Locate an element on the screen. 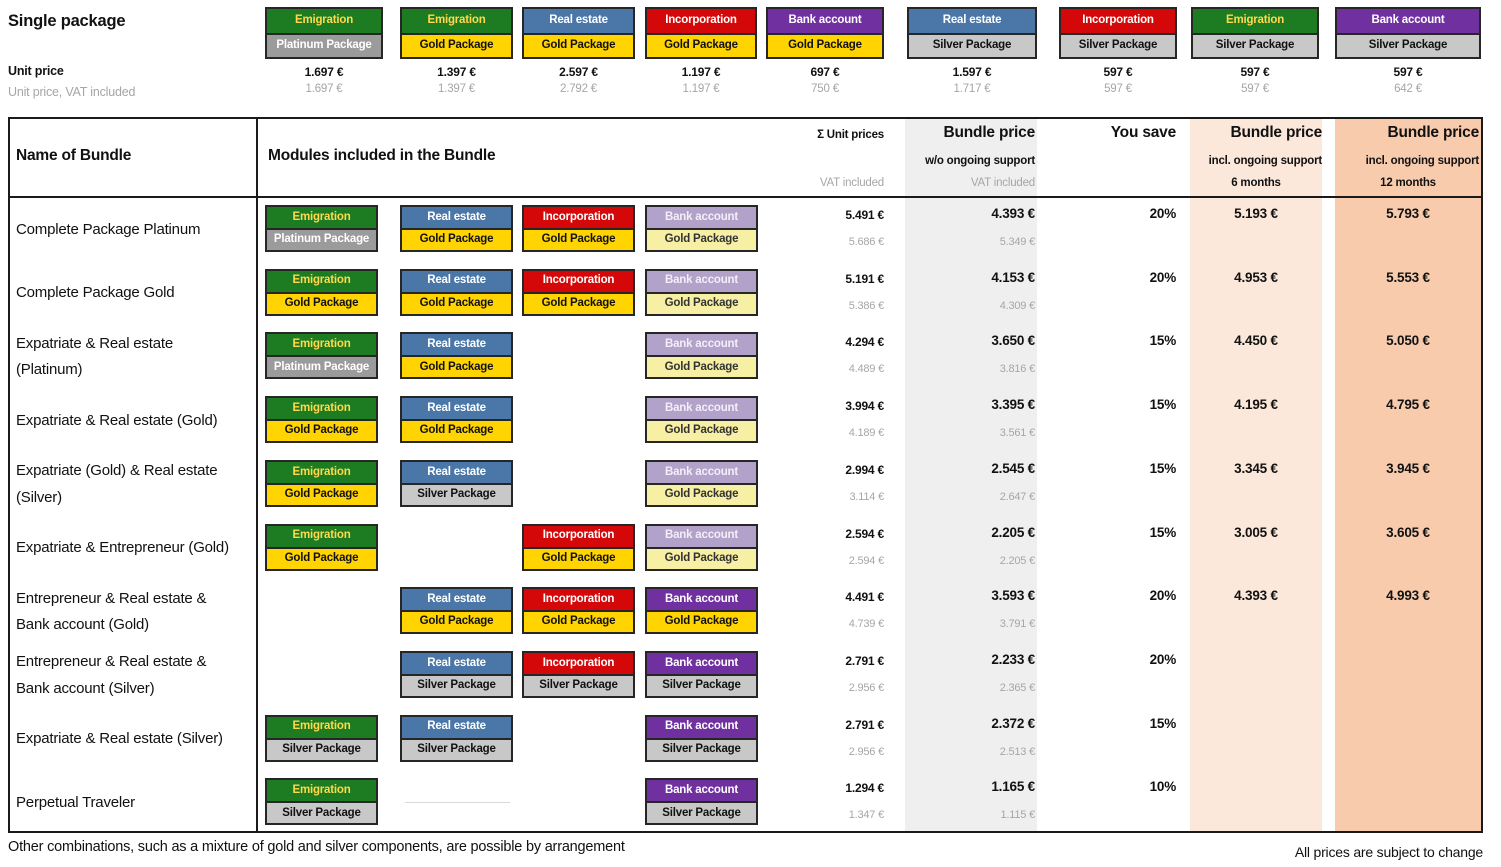 This screenshot has height=867, width=1501. sum-unit-prices-value: 1.294 € is located at coordinates (864, 788).